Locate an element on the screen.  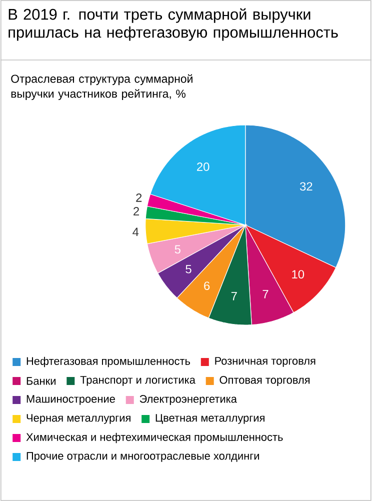
data-label: 10 is located at coordinates (298, 274).